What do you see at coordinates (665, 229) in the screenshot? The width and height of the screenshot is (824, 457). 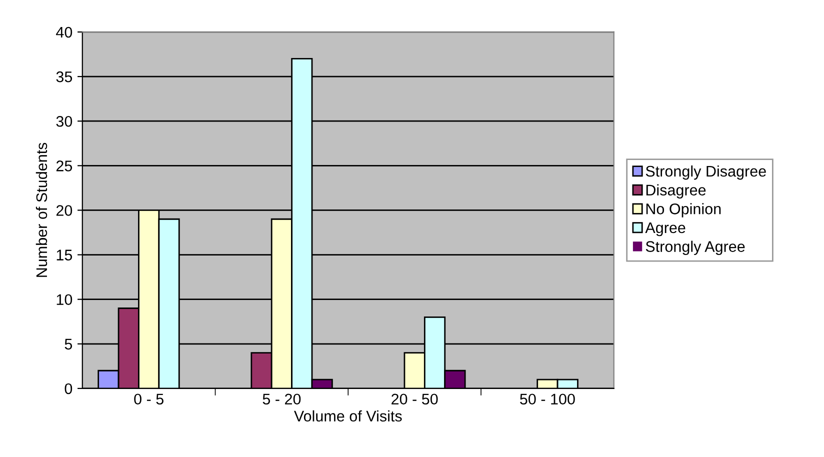 I see `legend-label: Agree` at bounding box center [665, 229].